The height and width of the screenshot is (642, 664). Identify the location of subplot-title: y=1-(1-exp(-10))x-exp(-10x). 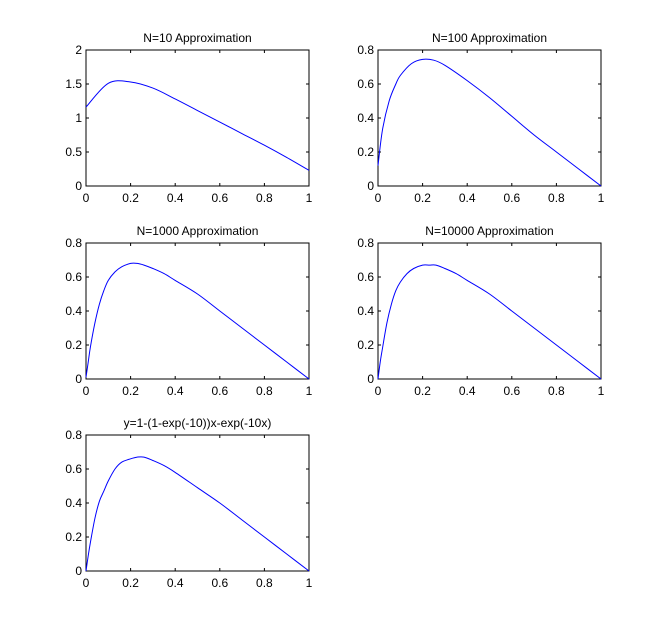
(198, 423).